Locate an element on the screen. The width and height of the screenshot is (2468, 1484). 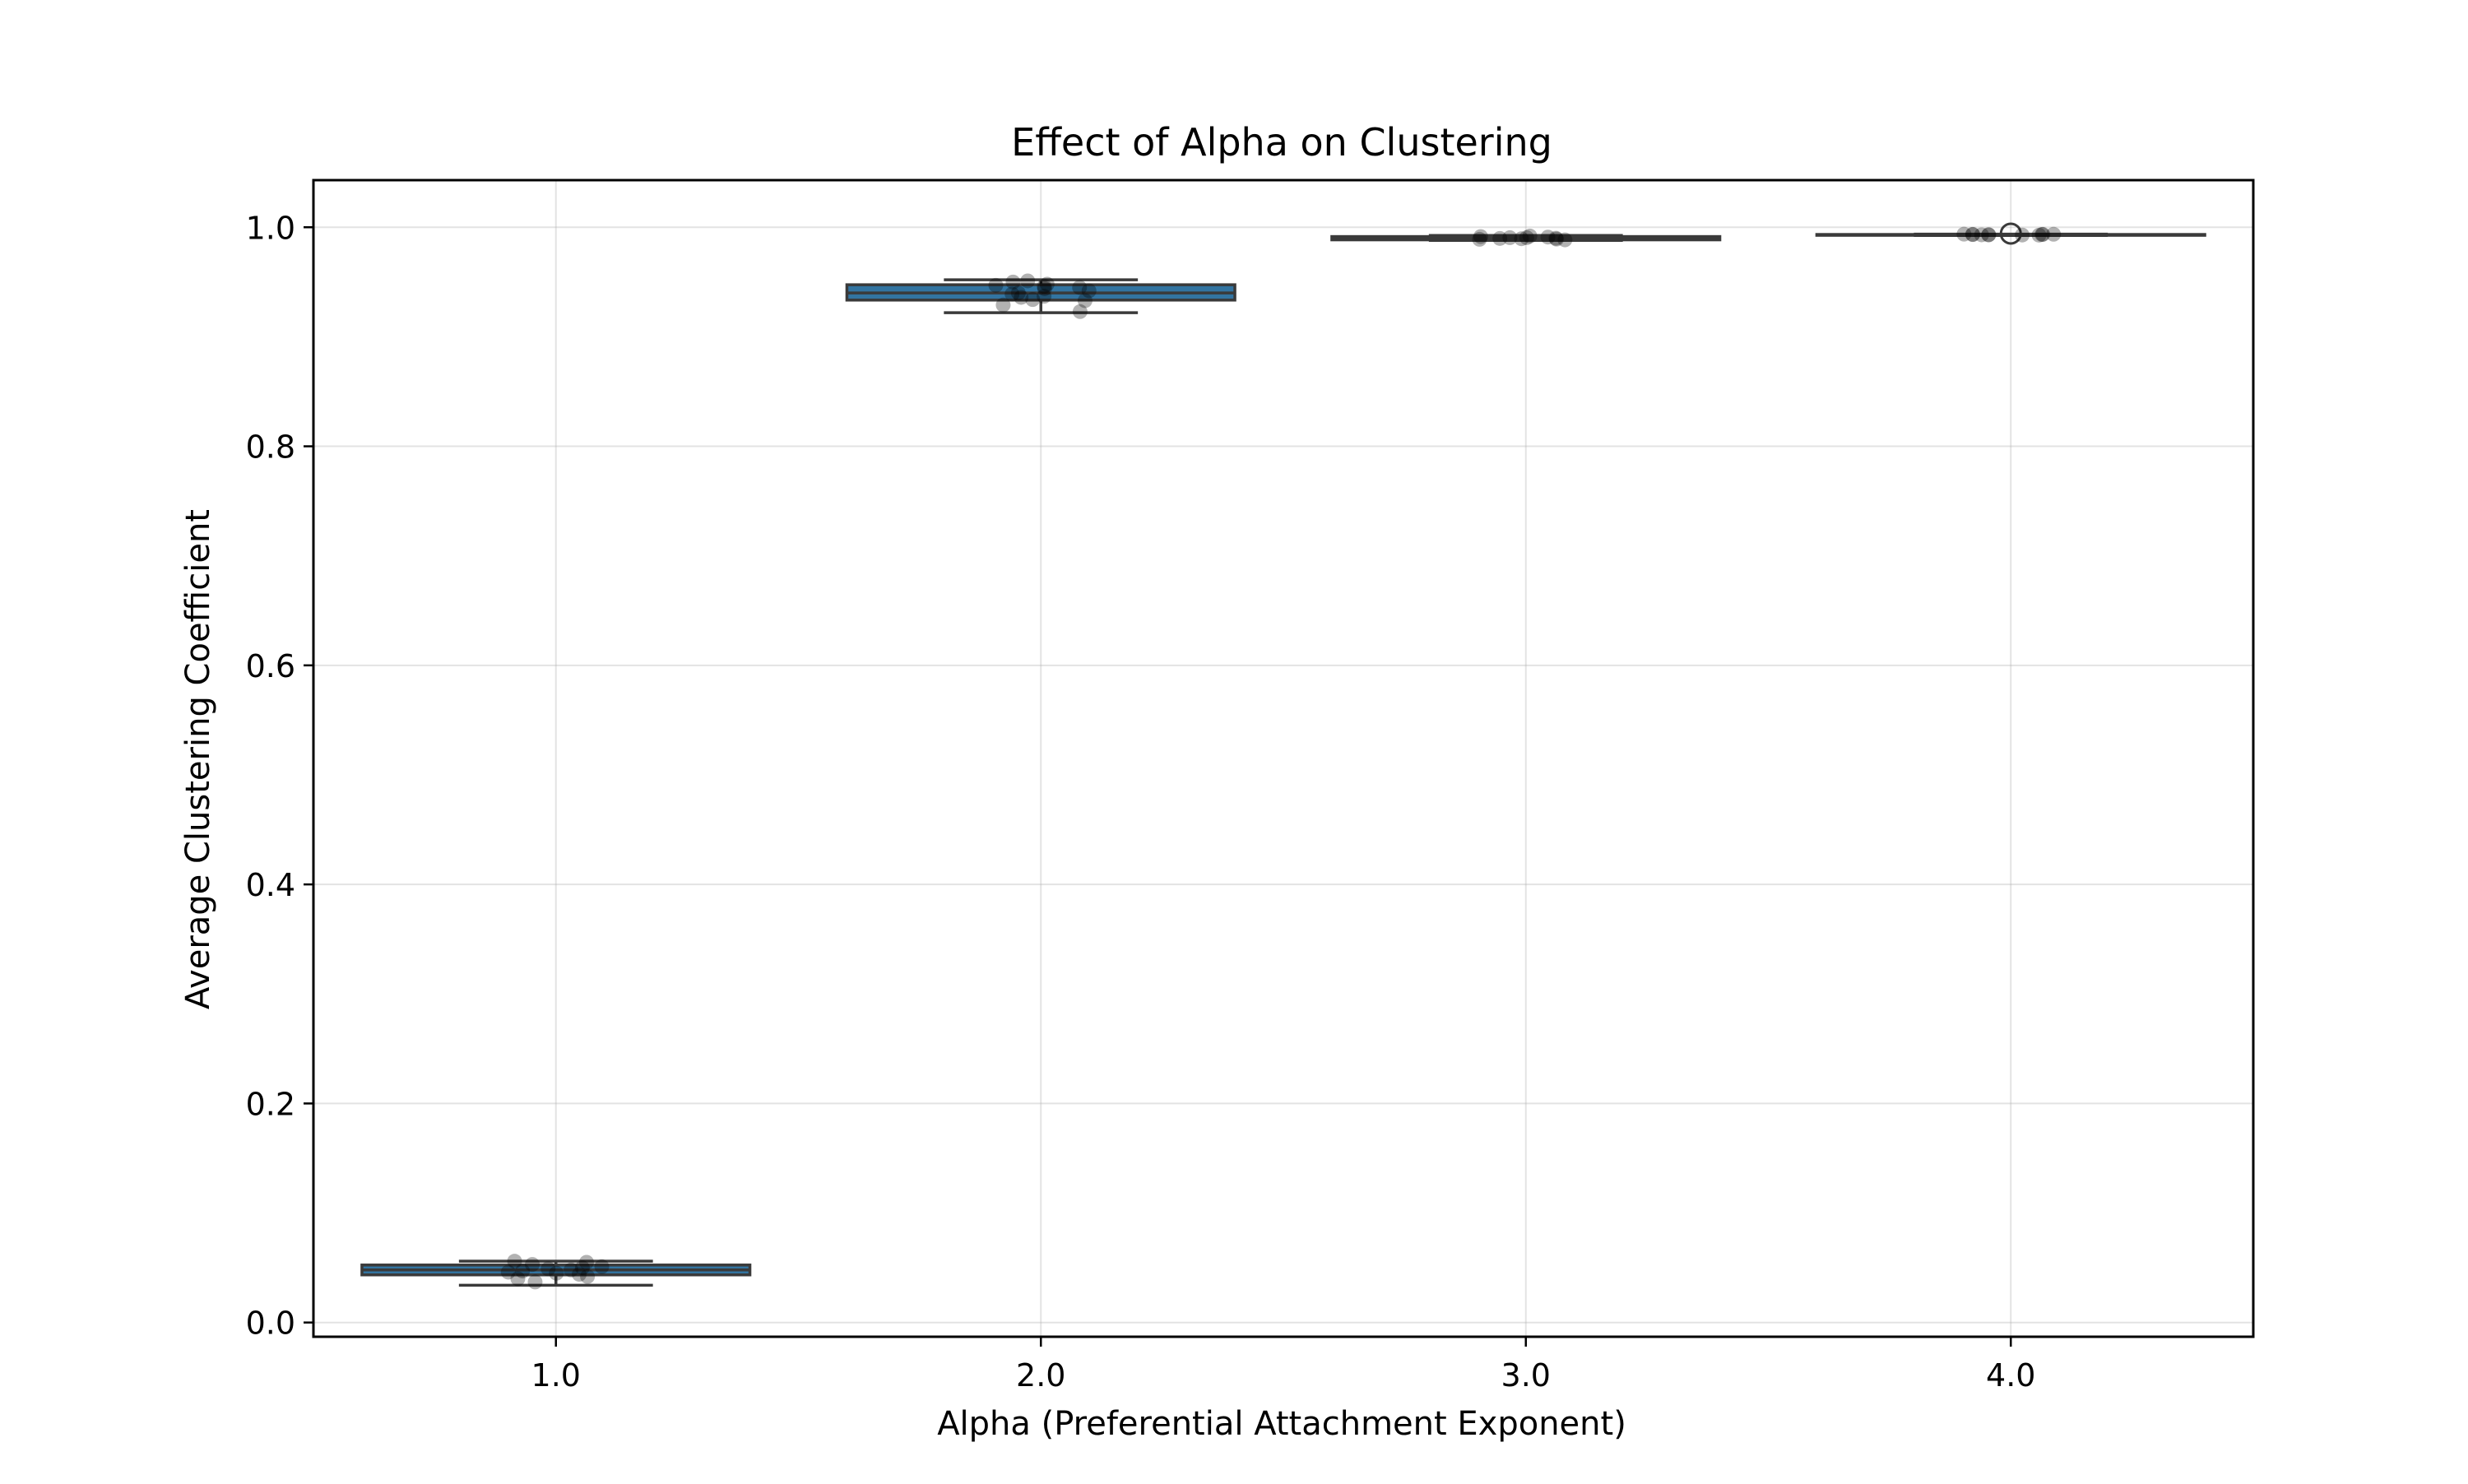
outlier-point is located at coordinates (2010, 233).